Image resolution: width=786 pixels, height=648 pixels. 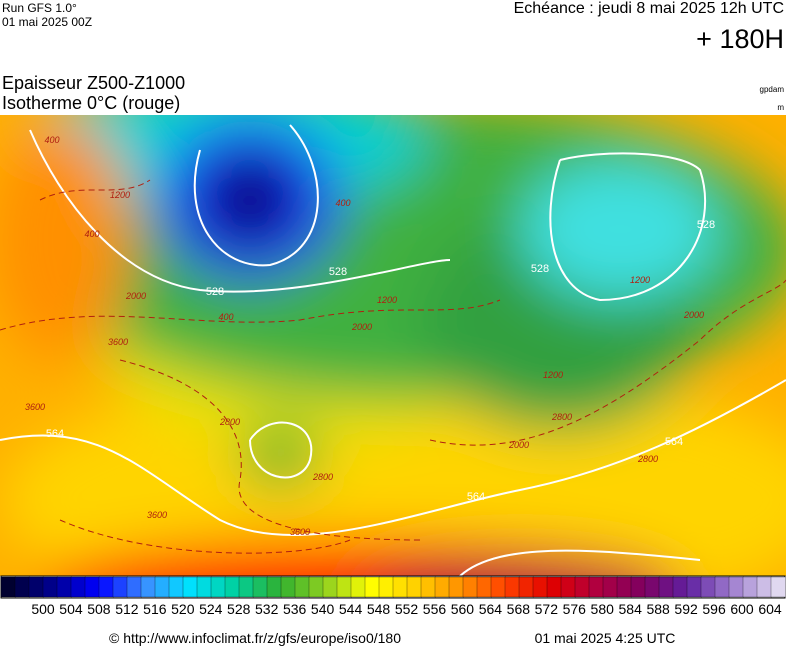 I want to click on colorbar-tick-label: 500, so click(x=43, y=609).